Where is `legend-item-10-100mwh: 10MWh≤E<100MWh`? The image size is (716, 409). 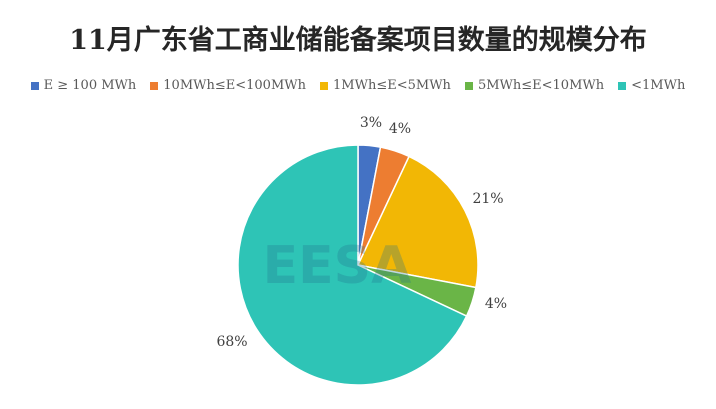
legend-item-10-100mwh: 10MWh≤E<100MWh is located at coordinates (228, 85).